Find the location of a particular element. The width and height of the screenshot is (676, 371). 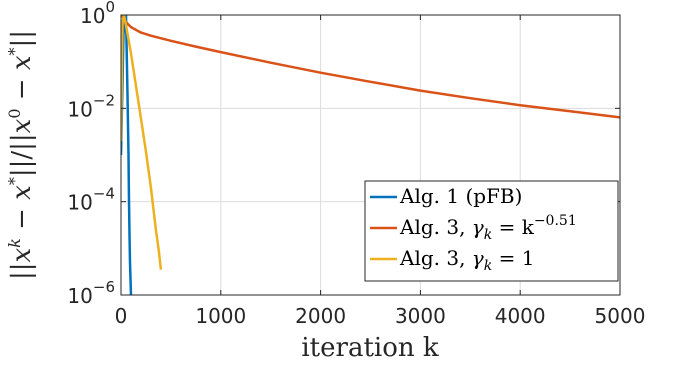

legend-entry: Alg. 3, γk = 1 is located at coordinates (466, 260).